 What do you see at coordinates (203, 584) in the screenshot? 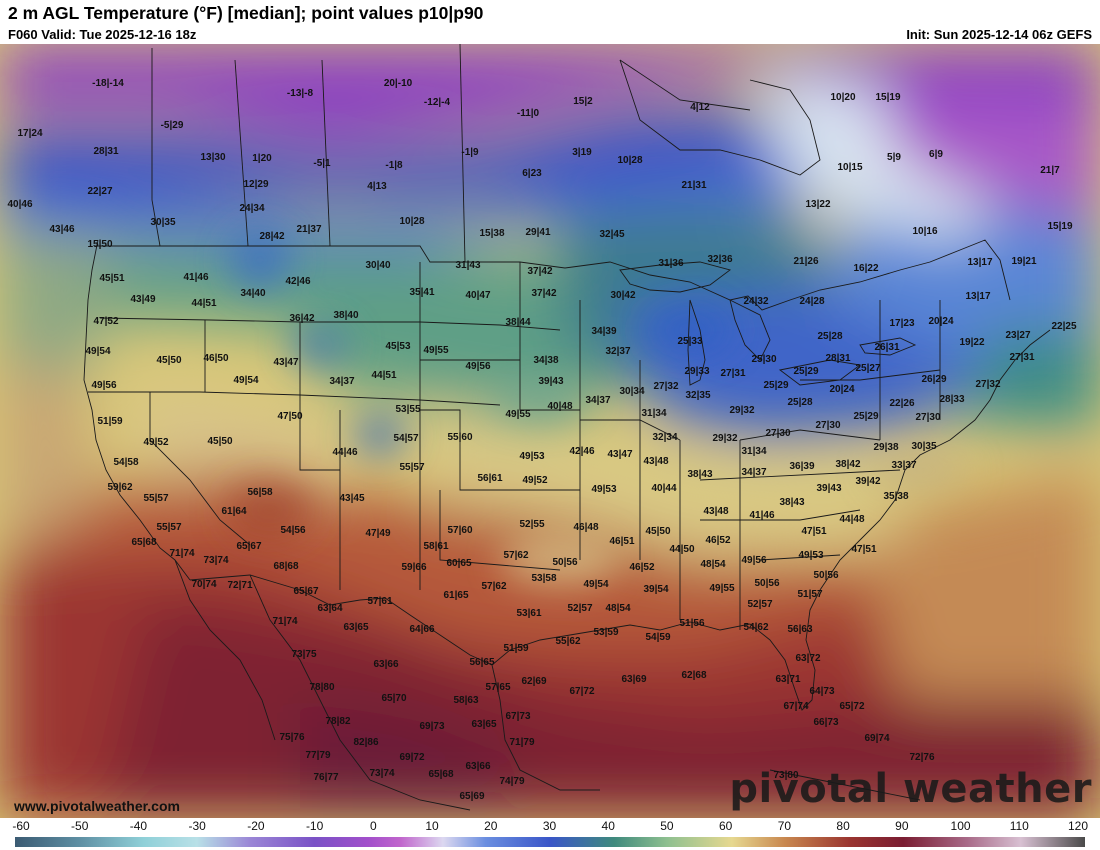
I see `point-value-label: 70|74` at bounding box center [203, 584].